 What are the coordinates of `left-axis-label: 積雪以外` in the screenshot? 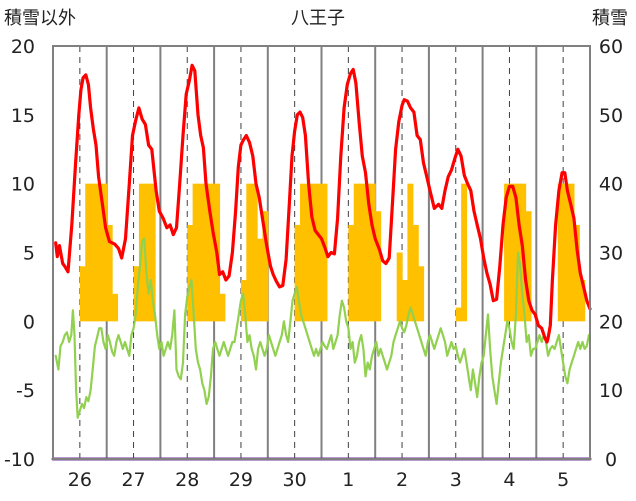 It's located at (40, 18).